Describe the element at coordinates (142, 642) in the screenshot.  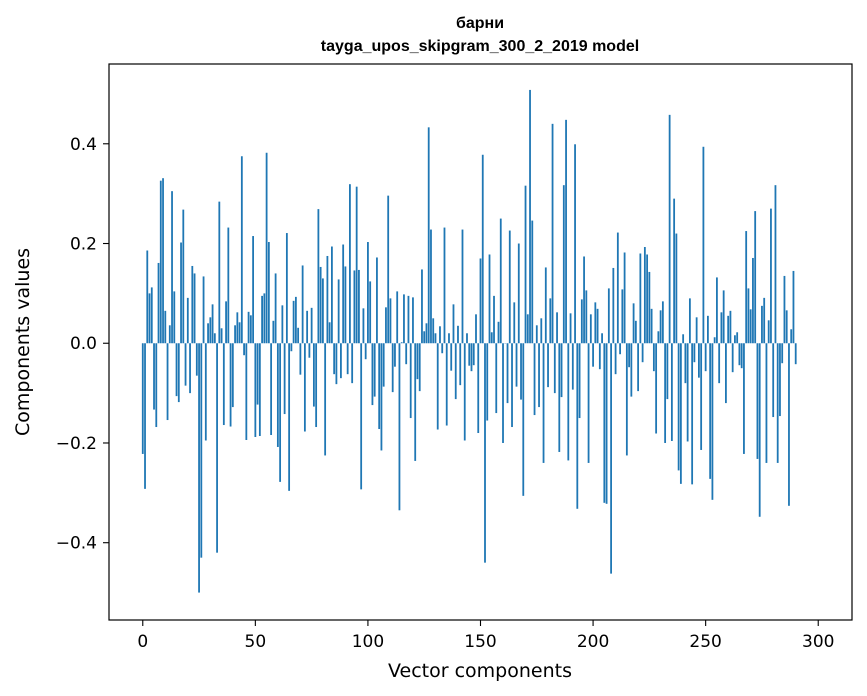
I see `x-tick-label: 0` at that location.